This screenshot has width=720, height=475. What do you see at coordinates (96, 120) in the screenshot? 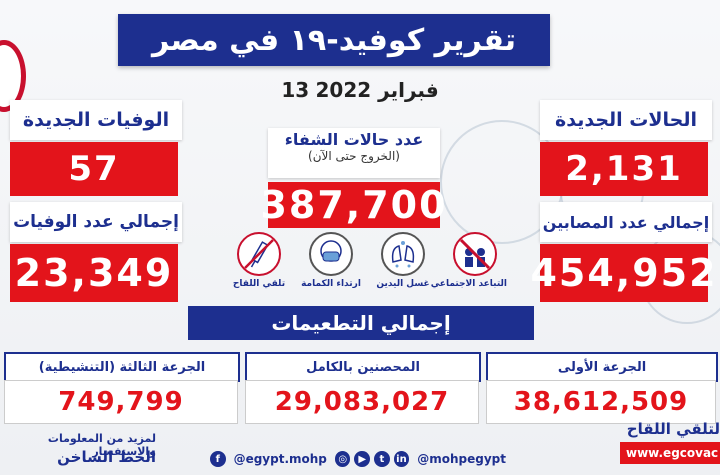
I see `new-deaths-label: الوفيات الجديدة` at bounding box center [96, 120].